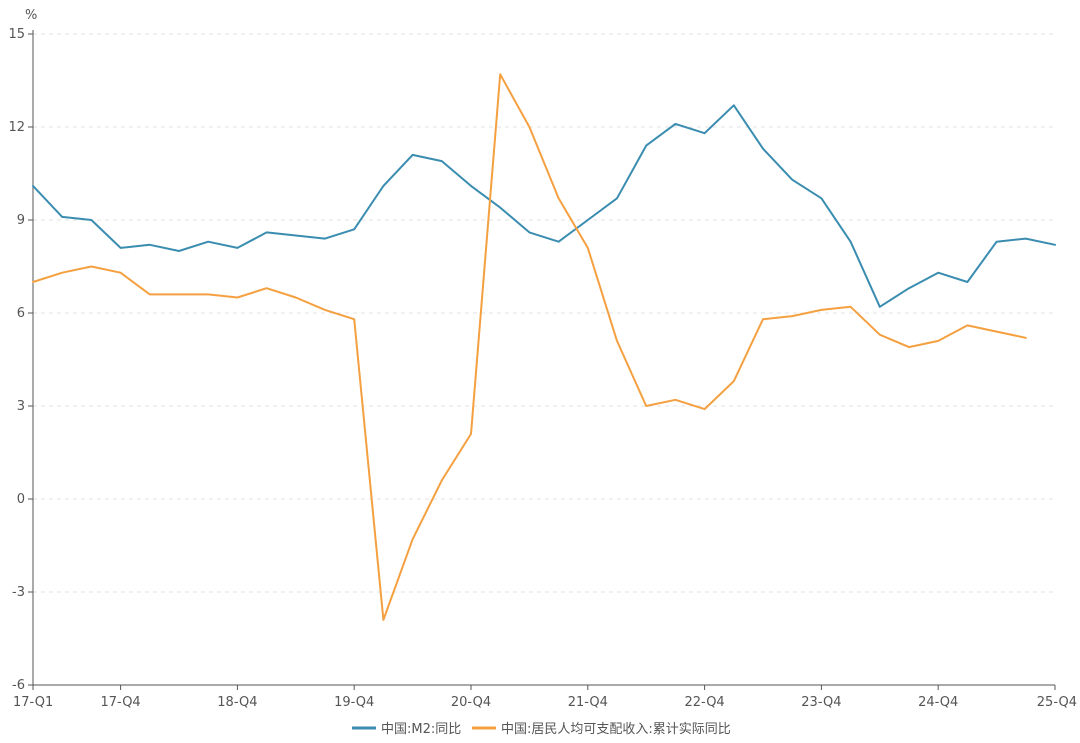  Describe the element at coordinates (21, 406) in the screenshot. I see `y-tick-label: 3` at that location.